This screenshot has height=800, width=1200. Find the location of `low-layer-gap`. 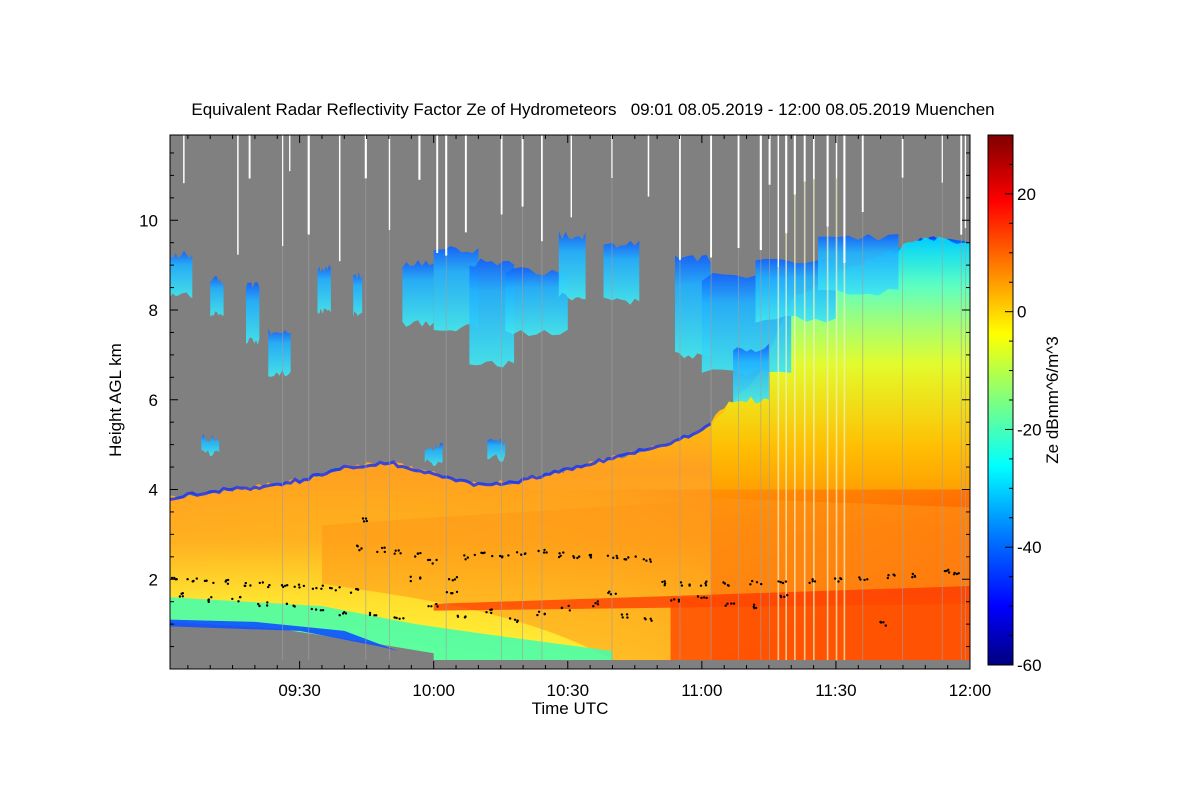

low-layer-gap is located at coordinates (302, 641).